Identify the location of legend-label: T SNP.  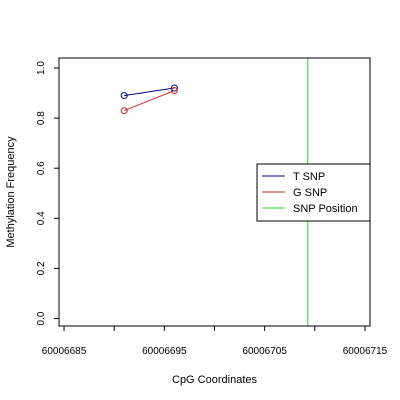
(309, 177).